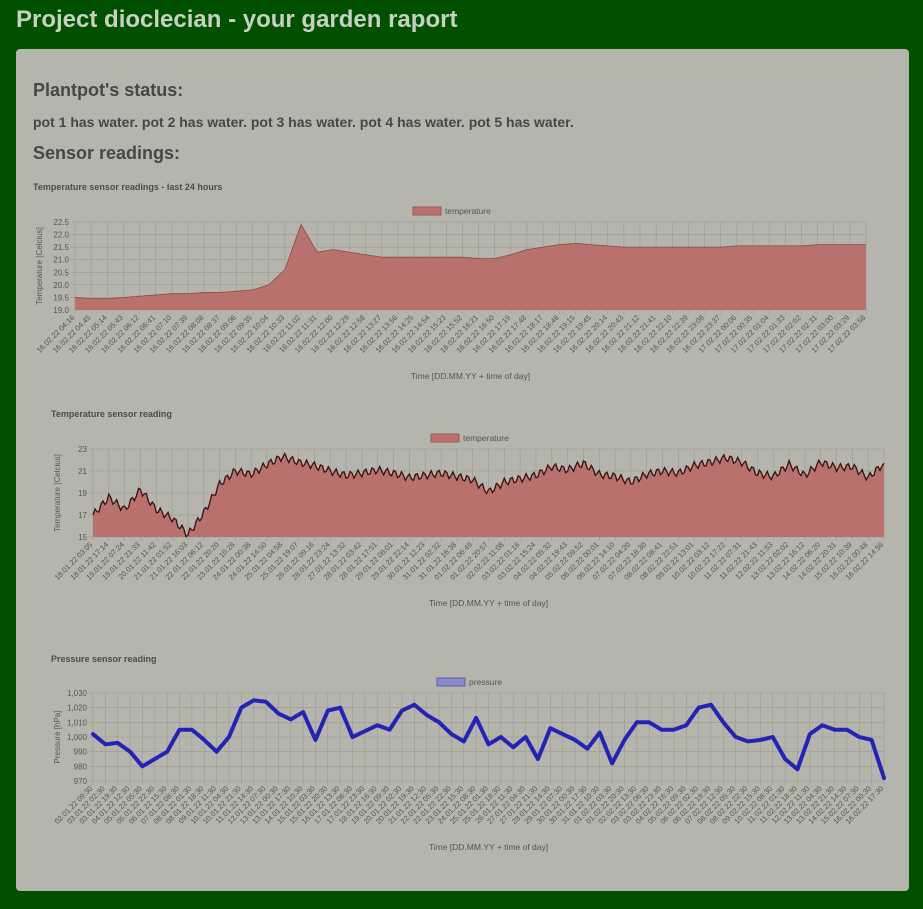 This screenshot has height=909, width=923. I want to click on y-tick-label: 21.5, so click(61, 247).